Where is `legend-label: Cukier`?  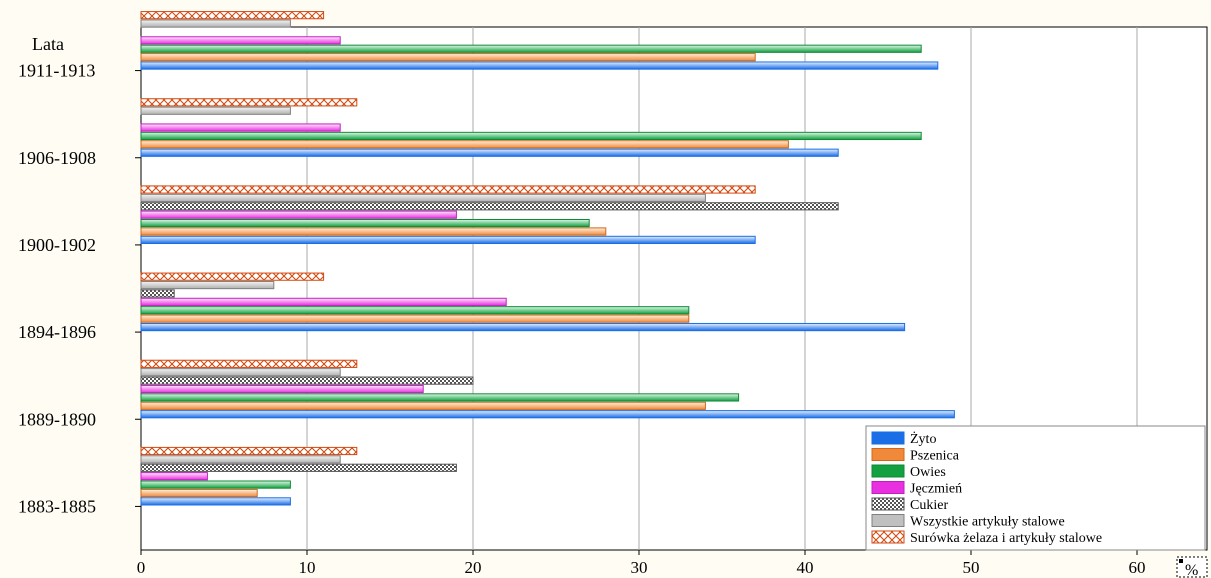
legend-label: Cukier is located at coordinates (929, 505).